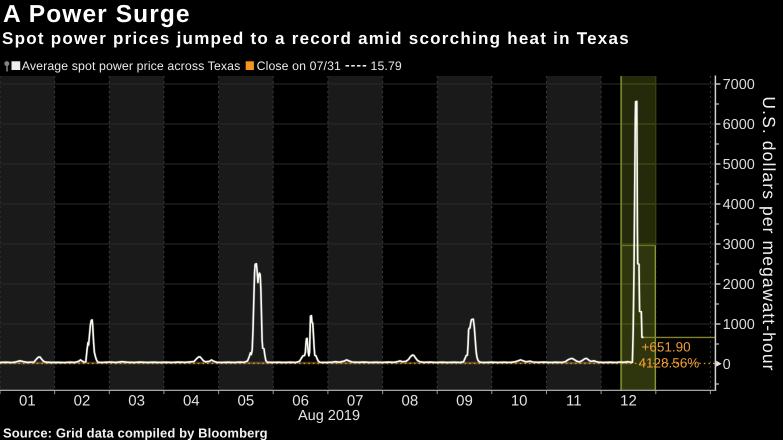  What do you see at coordinates (135, 433) in the screenshot?
I see `svg-text:Source: Grid data compiled by: Source: Grid data compiled by Bloomberg` at bounding box center [135, 433].